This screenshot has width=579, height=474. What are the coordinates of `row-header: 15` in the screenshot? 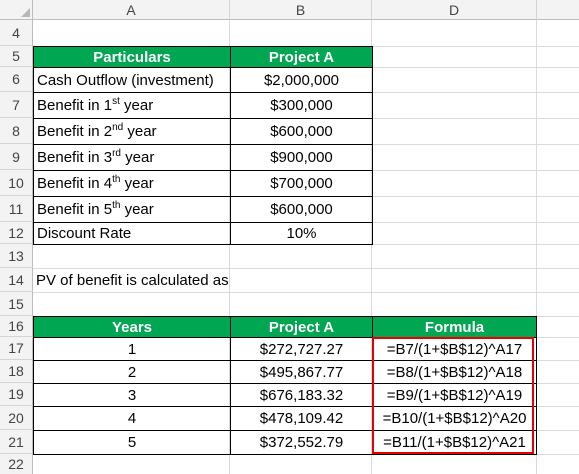 It's located at (16, 304).